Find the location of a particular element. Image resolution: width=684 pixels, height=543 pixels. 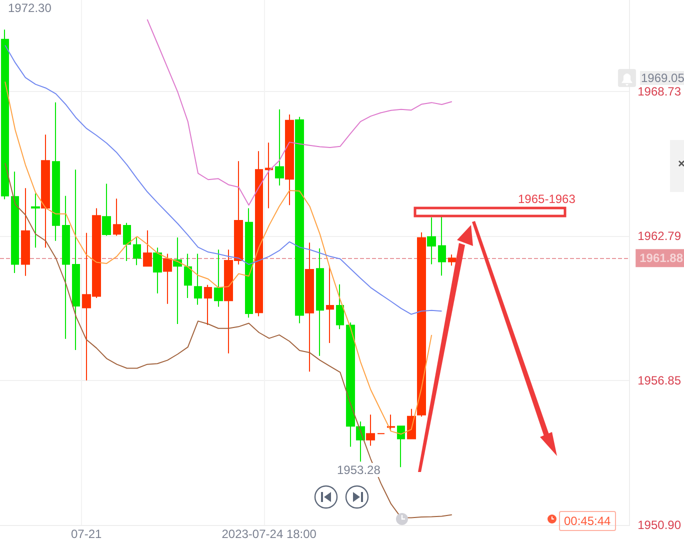

ref-line-label: 1961.88 is located at coordinates (662, 258).